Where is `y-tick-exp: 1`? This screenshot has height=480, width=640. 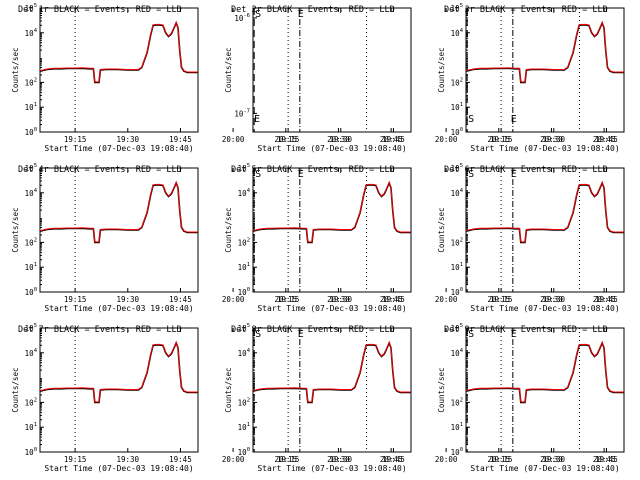
y-tick-exp: 1 is located at coordinates (461, 105).